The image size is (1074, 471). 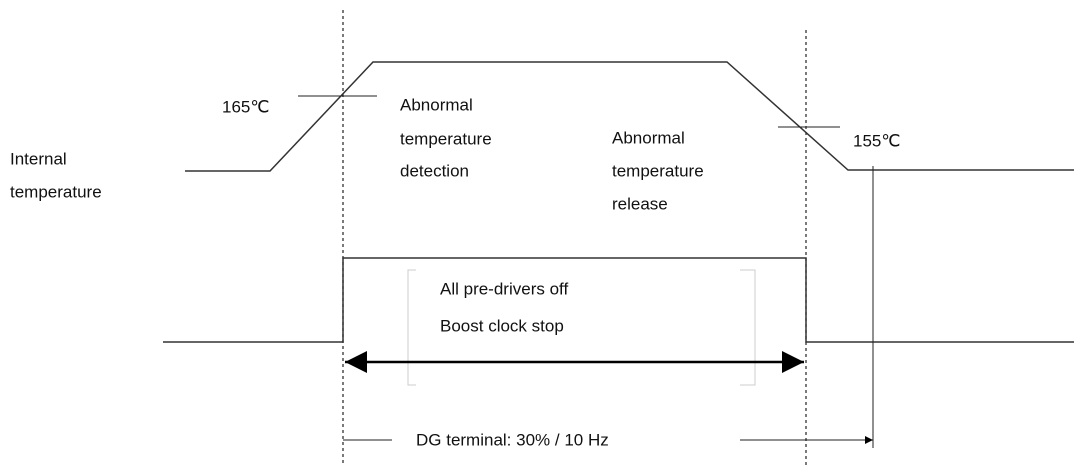 I want to click on signal-label: Internal, so click(x=38, y=158).